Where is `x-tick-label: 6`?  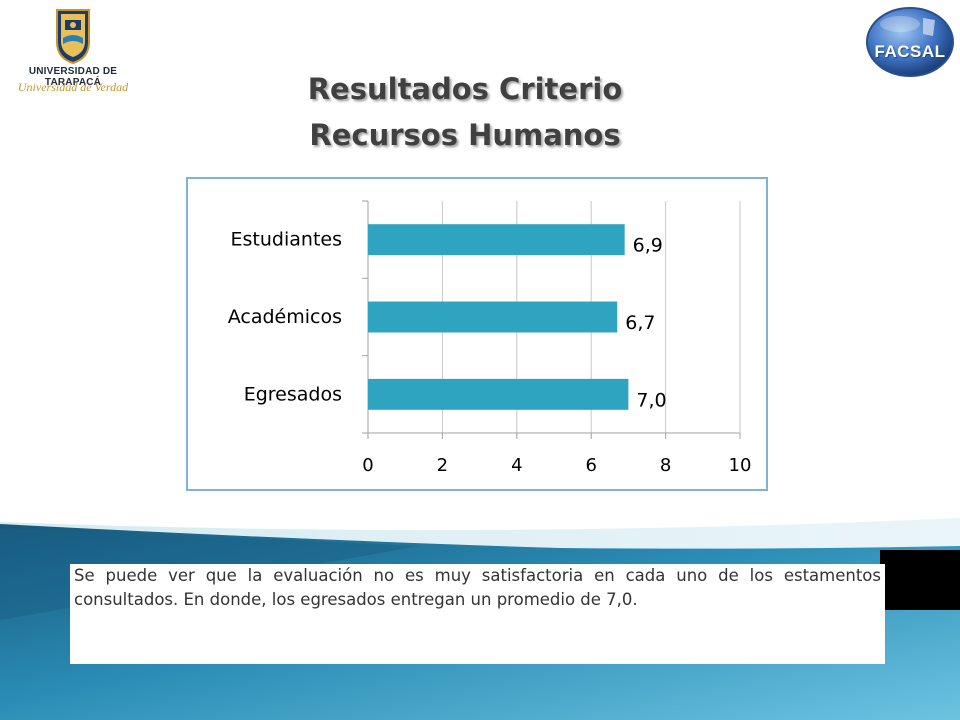
x-tick-label: 6 is located at coordinates (590, 465).